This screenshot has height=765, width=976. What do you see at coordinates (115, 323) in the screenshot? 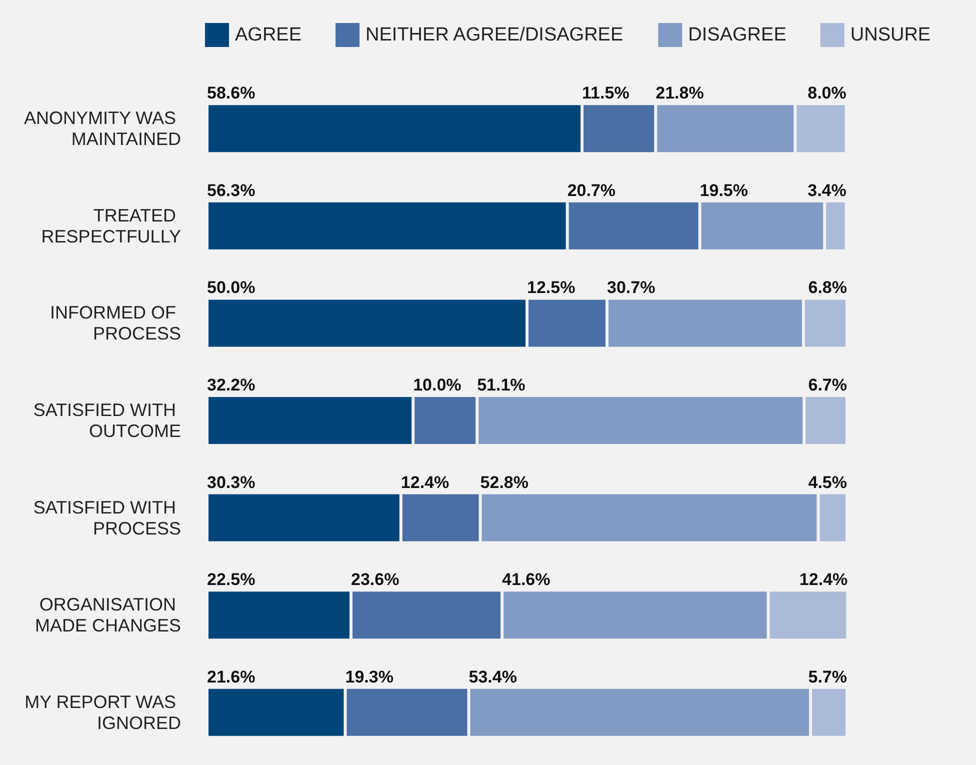
I see `y-tick-label: INFORMED OF PROCESS` at bounding box center [115, 323].